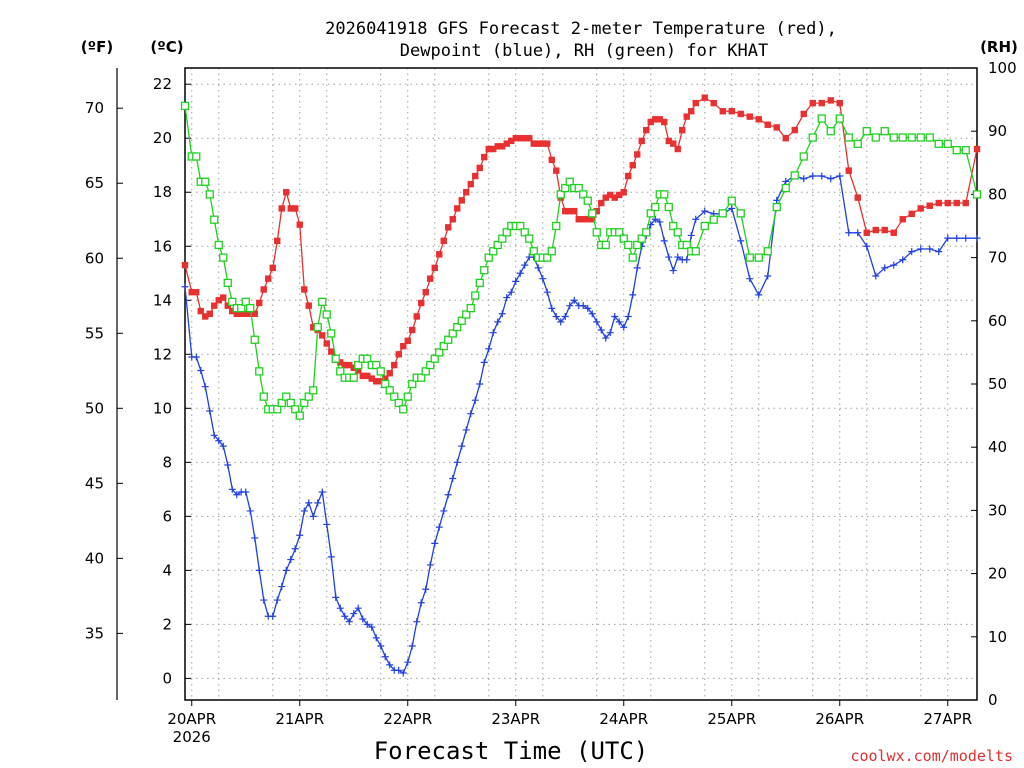 The width and height of the screenshot is (1024, 768). I want to click on x-tick-year-label: 2026, so click(192, 737).